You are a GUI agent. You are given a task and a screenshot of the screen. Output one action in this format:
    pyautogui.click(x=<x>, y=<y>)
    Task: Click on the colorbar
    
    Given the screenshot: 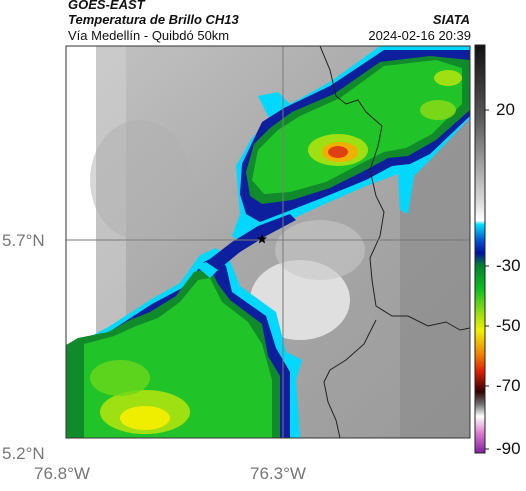 What is the action you would take?
    pyautogui.click(x=480, y=249)
    